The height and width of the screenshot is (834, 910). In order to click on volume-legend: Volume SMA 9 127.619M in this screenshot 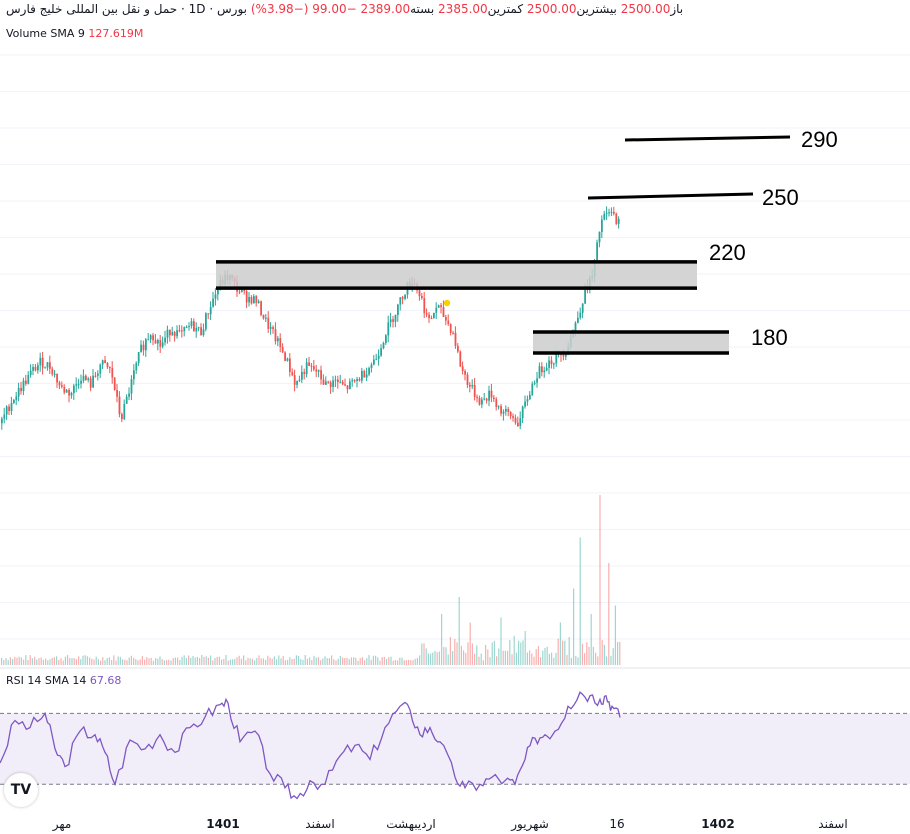, I will do `click(74, 33)`.